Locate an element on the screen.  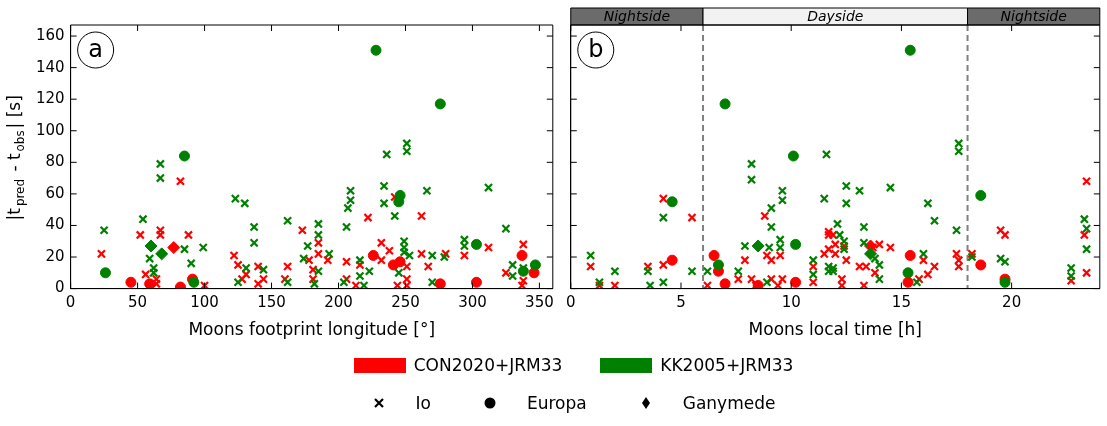
text: Dayside is located at coordinates (835, 16).